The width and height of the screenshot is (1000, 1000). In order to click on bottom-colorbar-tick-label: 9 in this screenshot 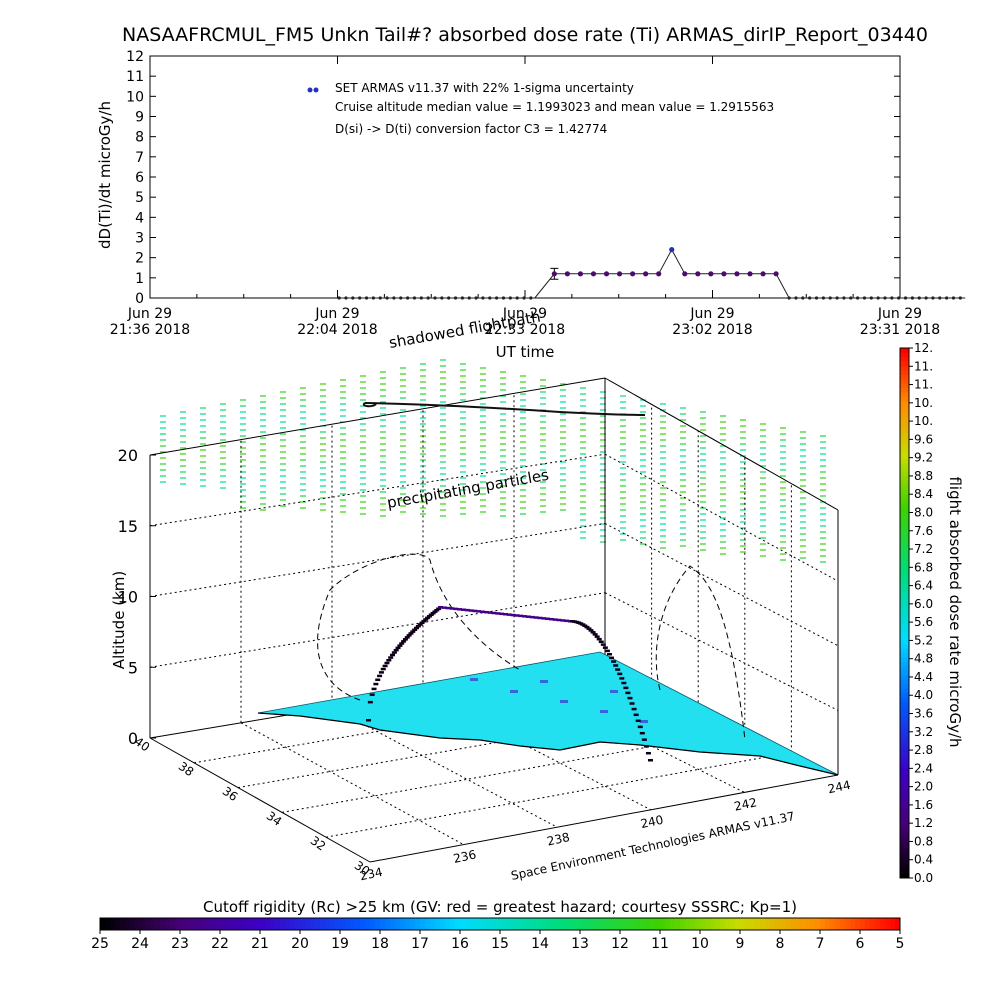, I will do `click(740, 944)`.